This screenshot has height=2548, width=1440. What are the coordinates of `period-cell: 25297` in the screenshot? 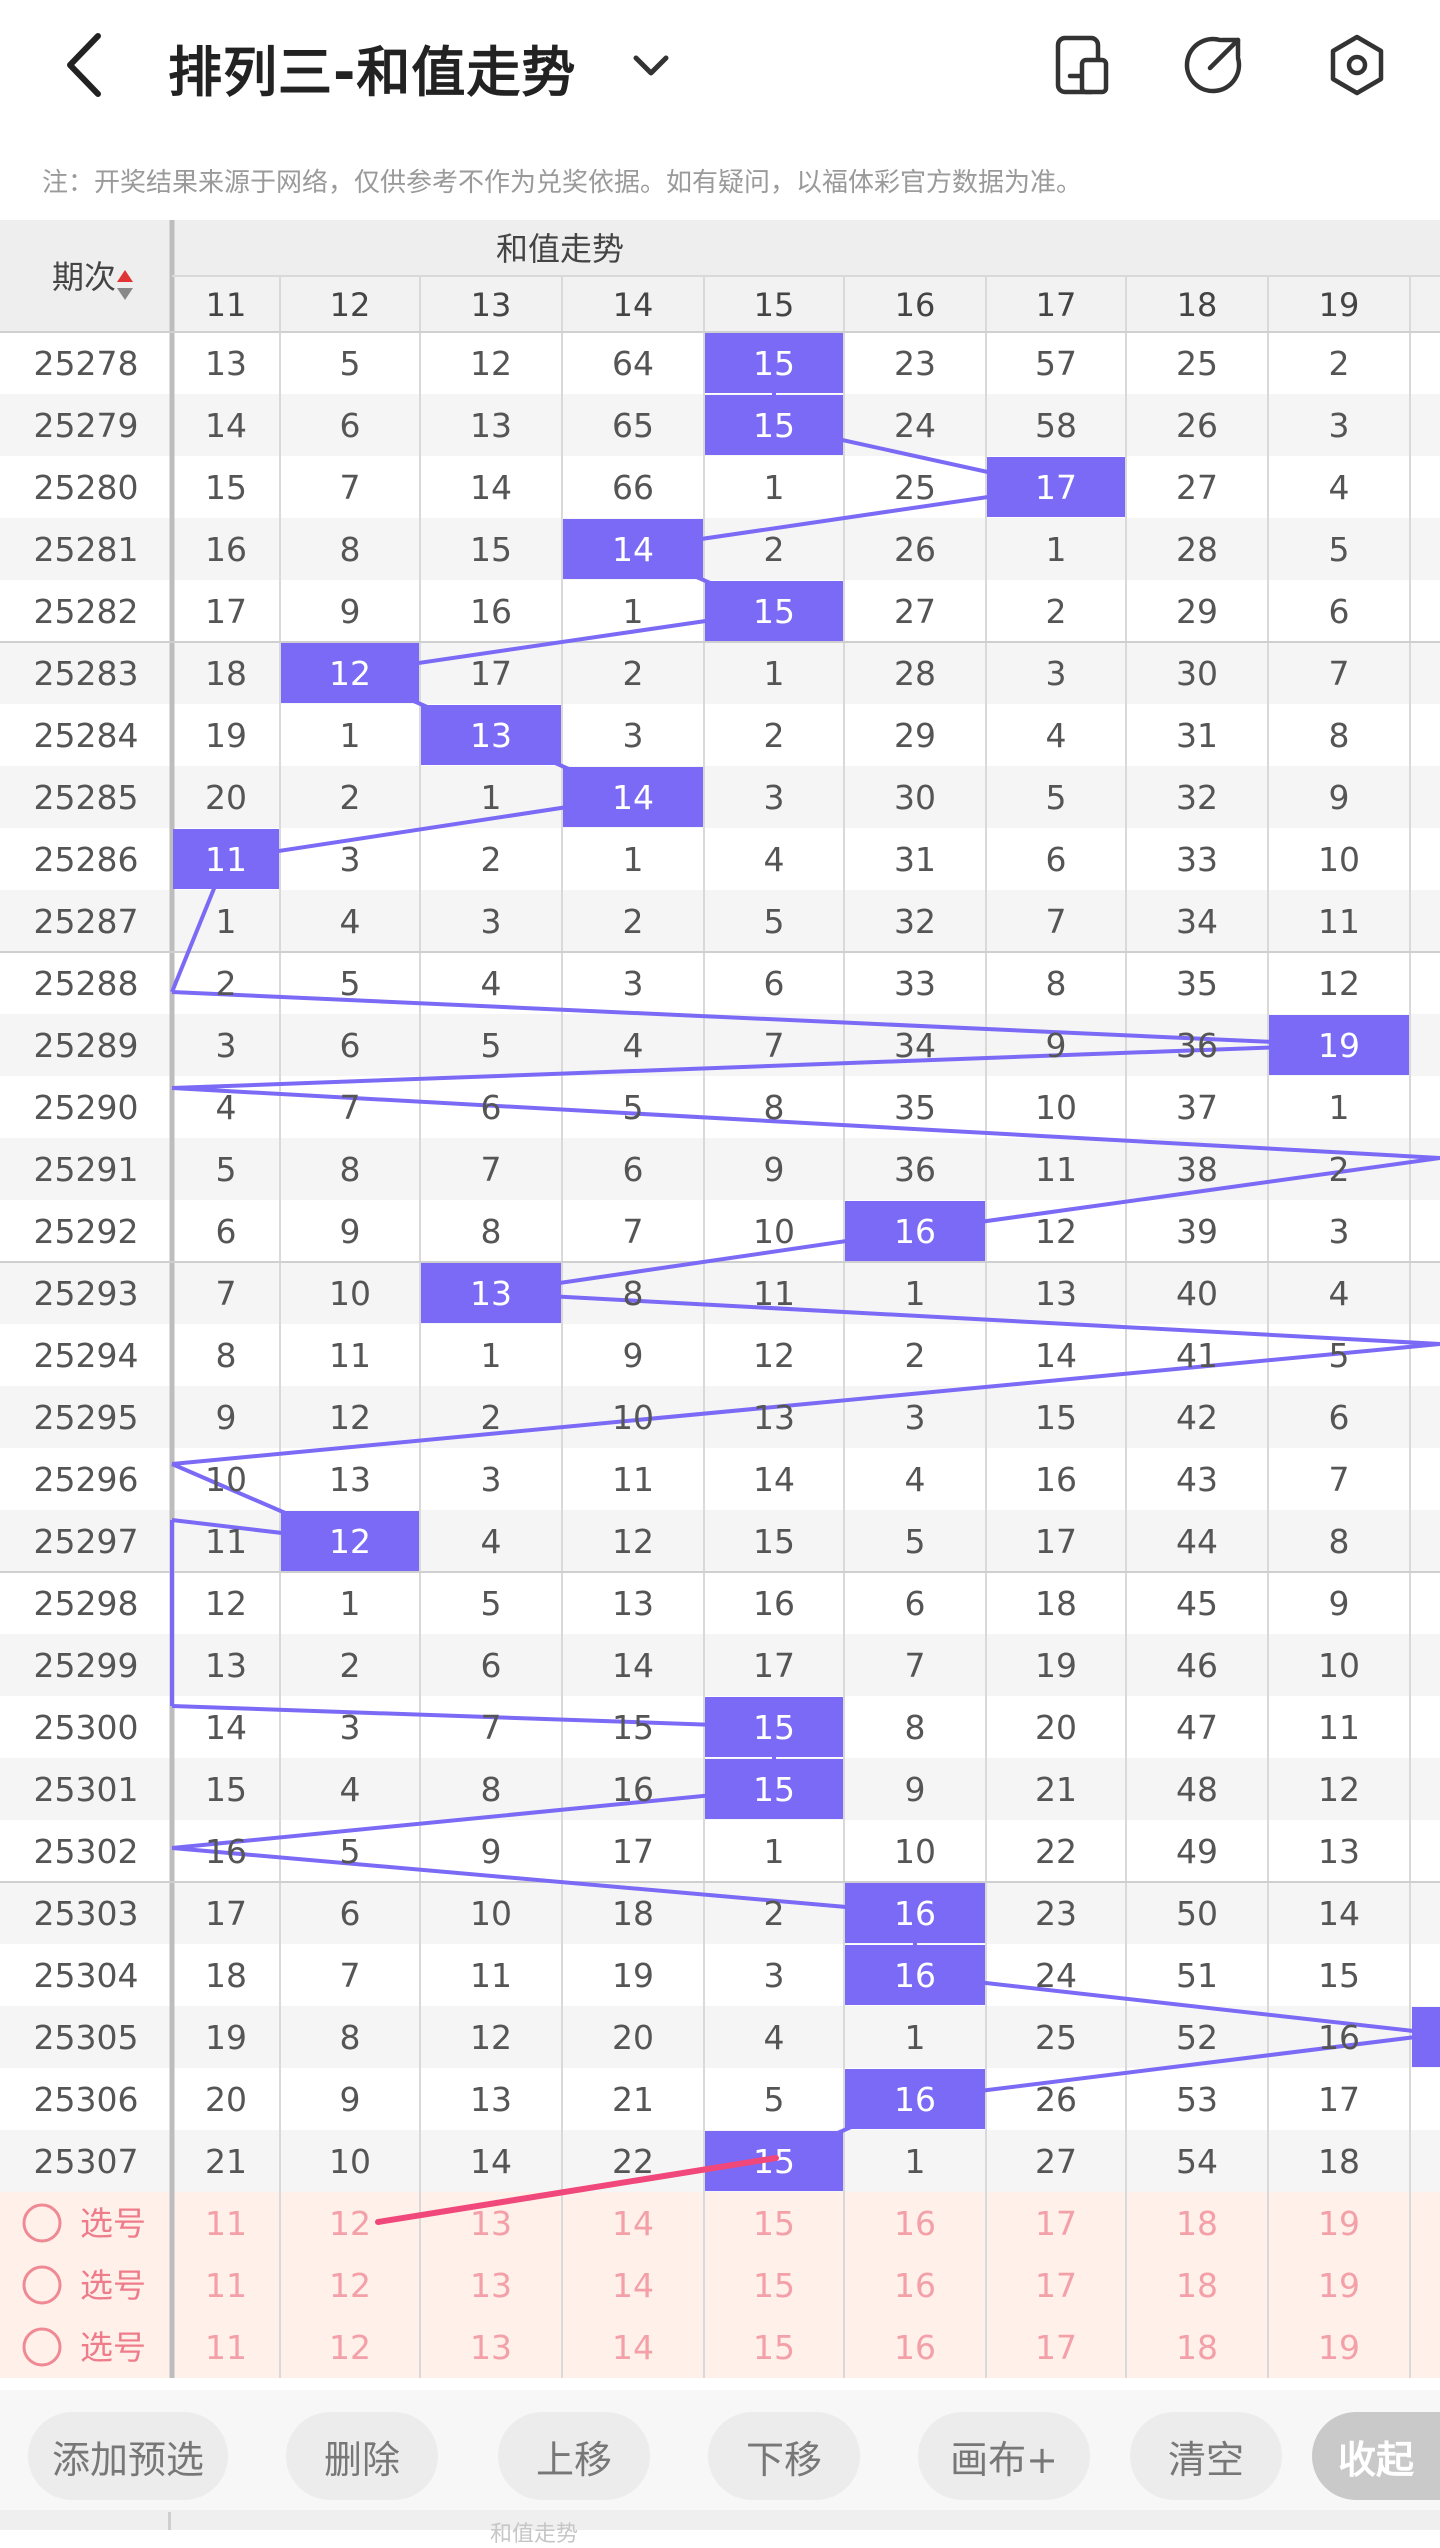 It's located at (86, 1541).